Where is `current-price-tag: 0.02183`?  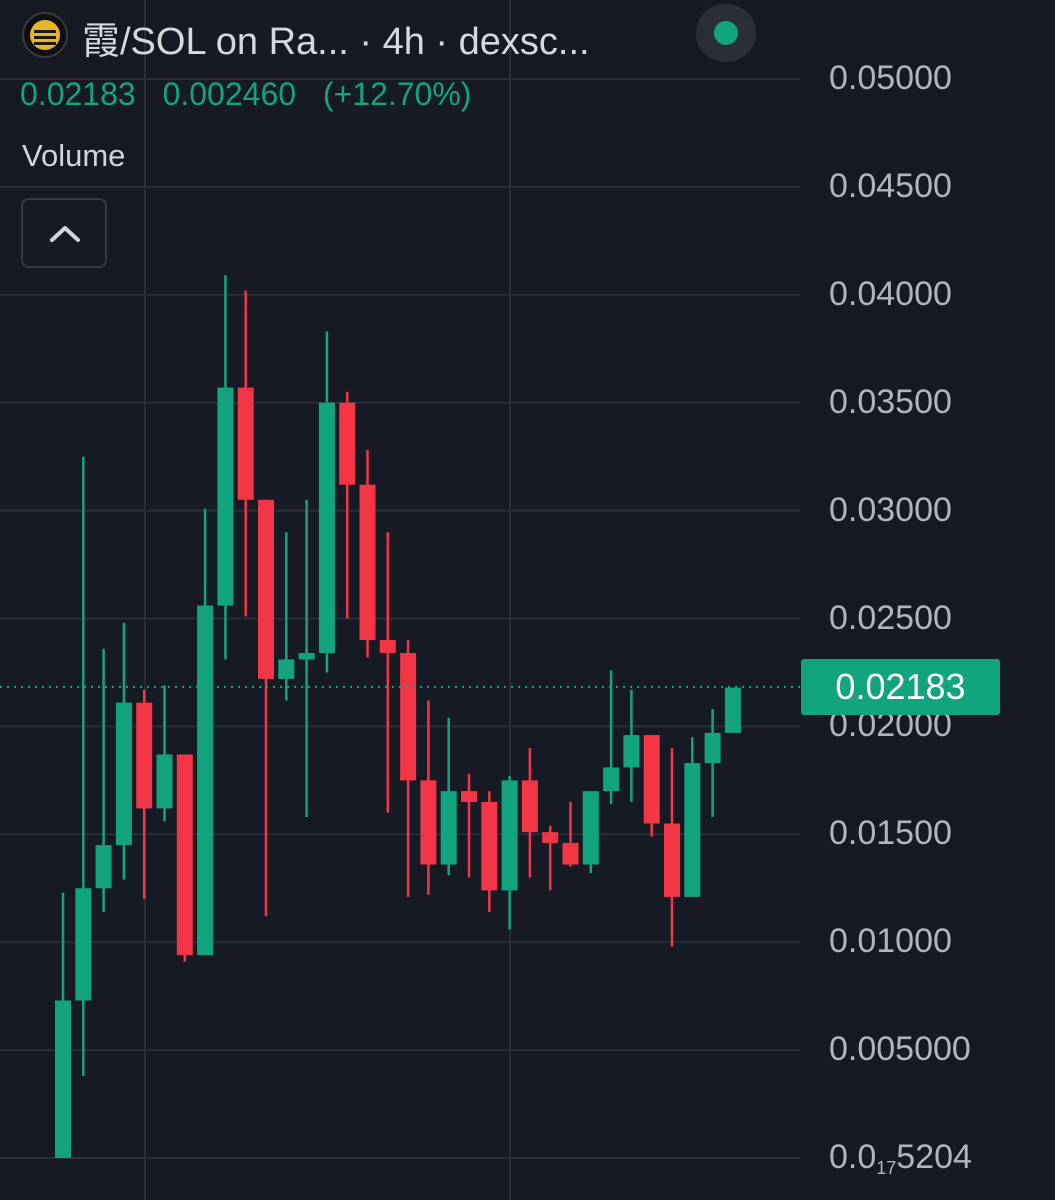
current-price-tag: 0.02183 is located at coordinates (900, 686).